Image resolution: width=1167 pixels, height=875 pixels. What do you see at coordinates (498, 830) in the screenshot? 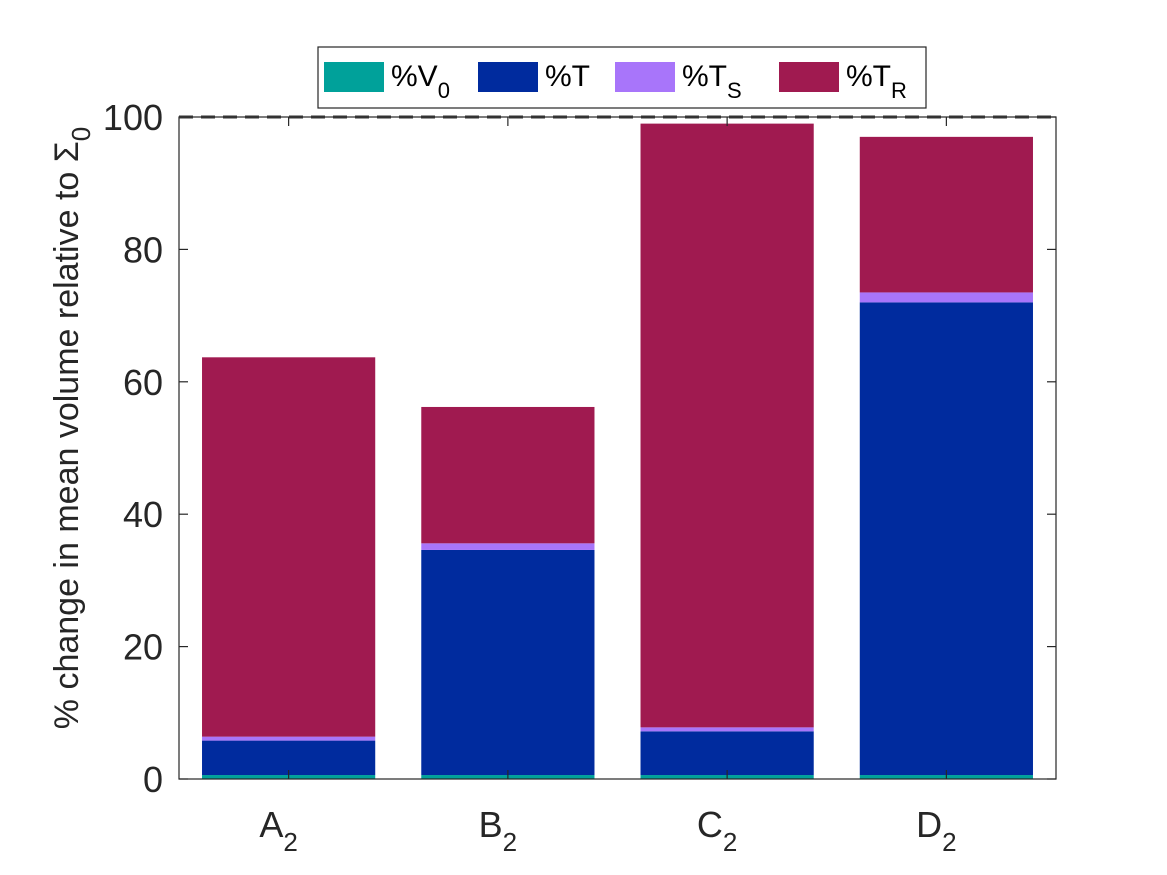
I see `x-tick-label-b: B2` at bounding box center [498, 830].